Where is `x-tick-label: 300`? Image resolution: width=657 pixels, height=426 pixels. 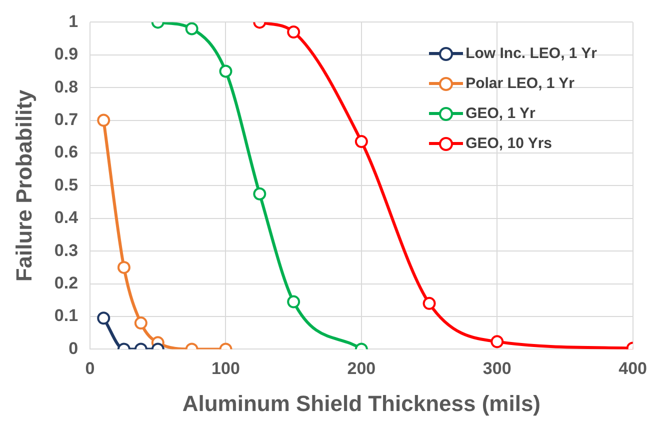 x-tick-label: 300 is located at coordinates (497, 368).